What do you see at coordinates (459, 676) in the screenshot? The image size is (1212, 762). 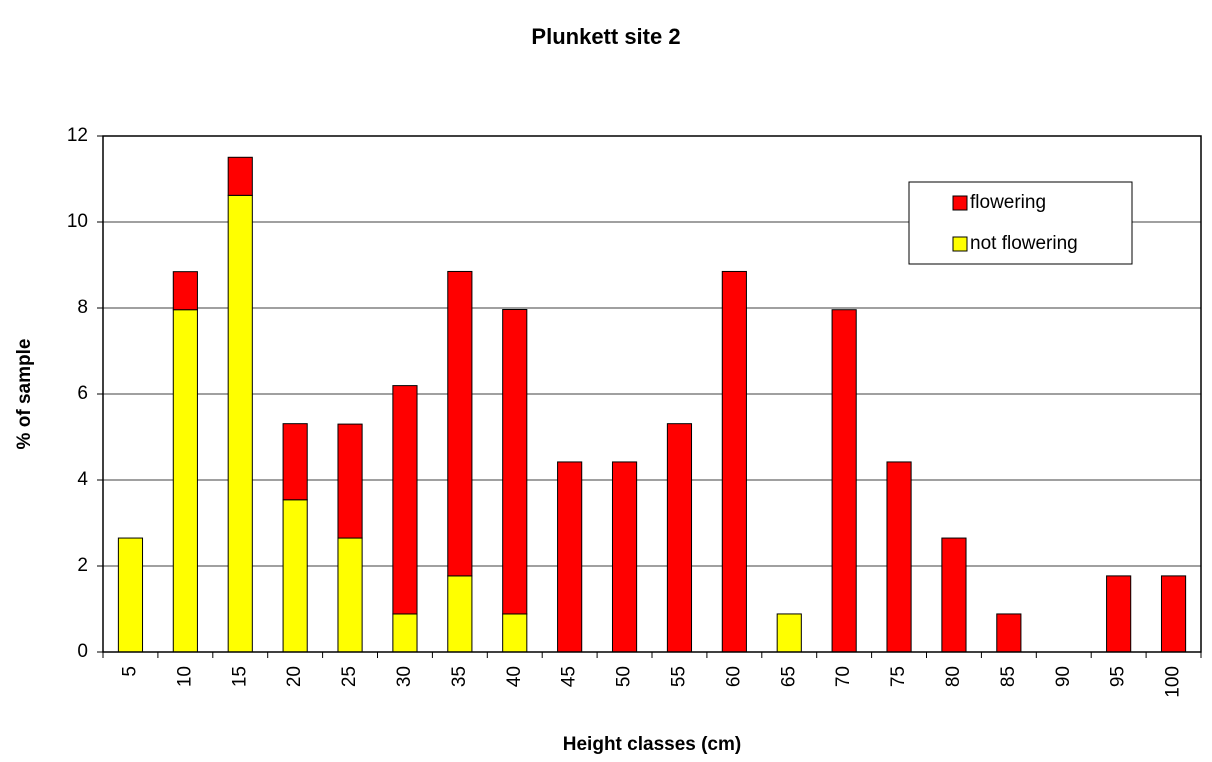 I see `x-tick-label: 35` at bounding box center [459, 676].